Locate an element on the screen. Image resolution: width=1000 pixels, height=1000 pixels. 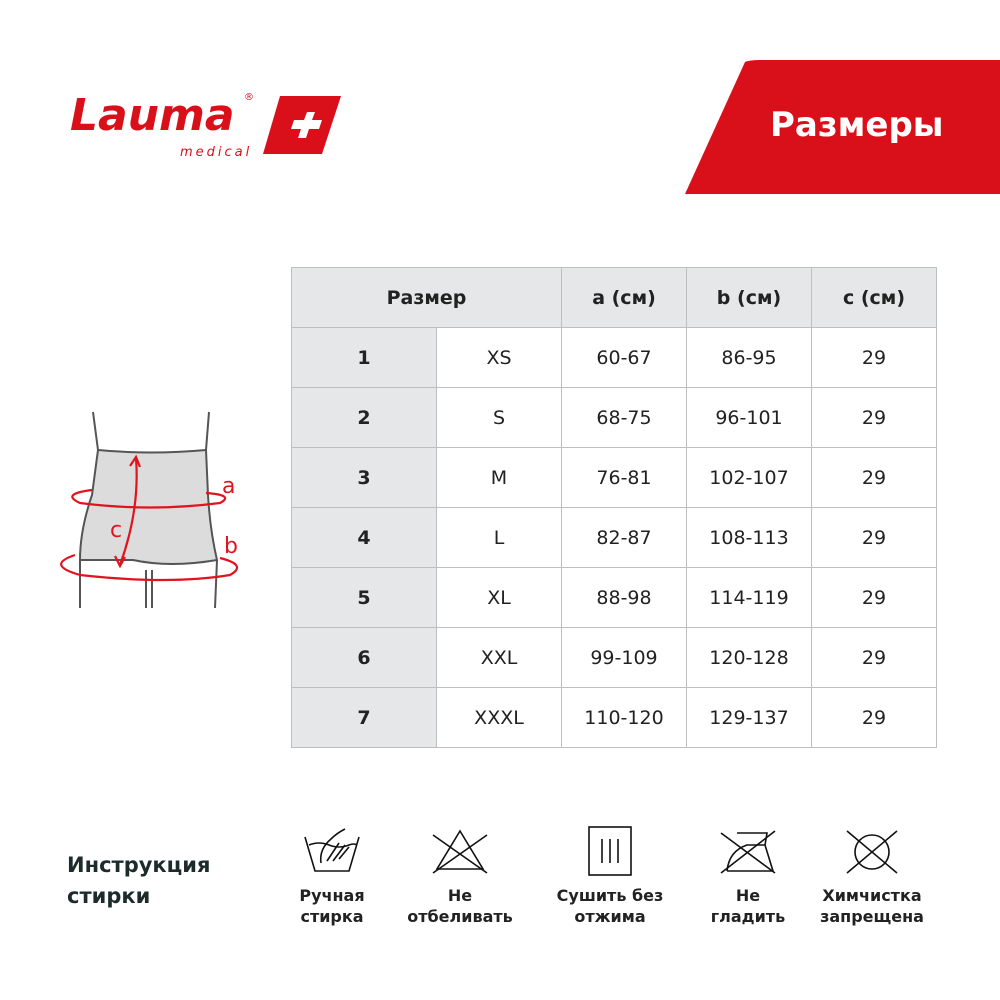
value-b: 96-101 is located at coordinates (749, 417).